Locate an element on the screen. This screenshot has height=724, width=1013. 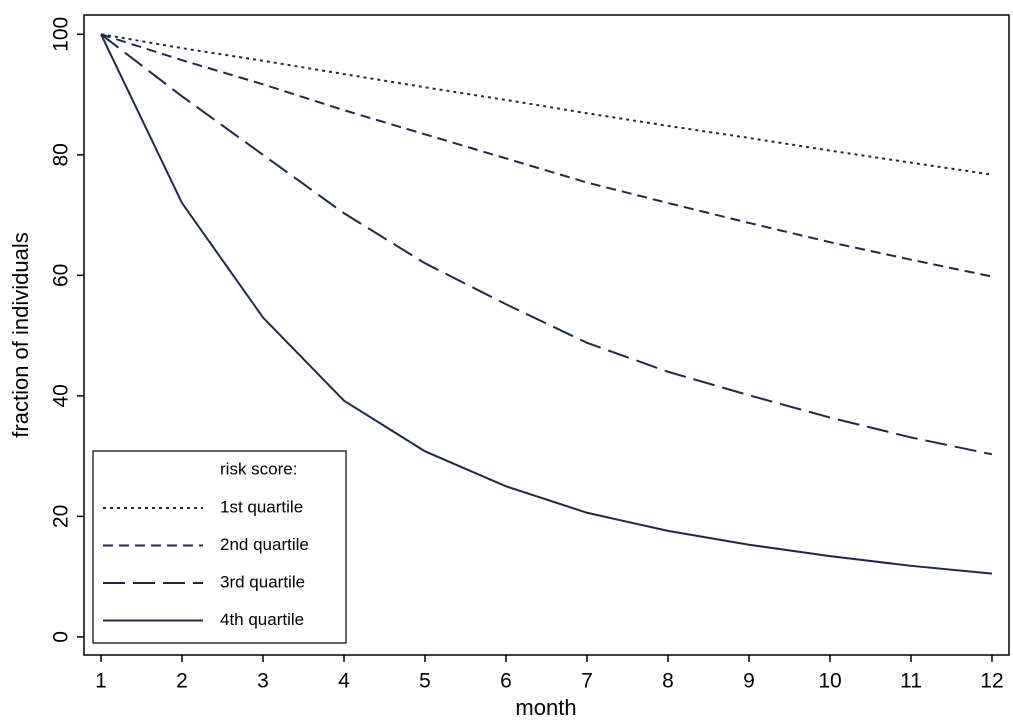
x-tick-label: 12 is located at coordinates (991, 681).